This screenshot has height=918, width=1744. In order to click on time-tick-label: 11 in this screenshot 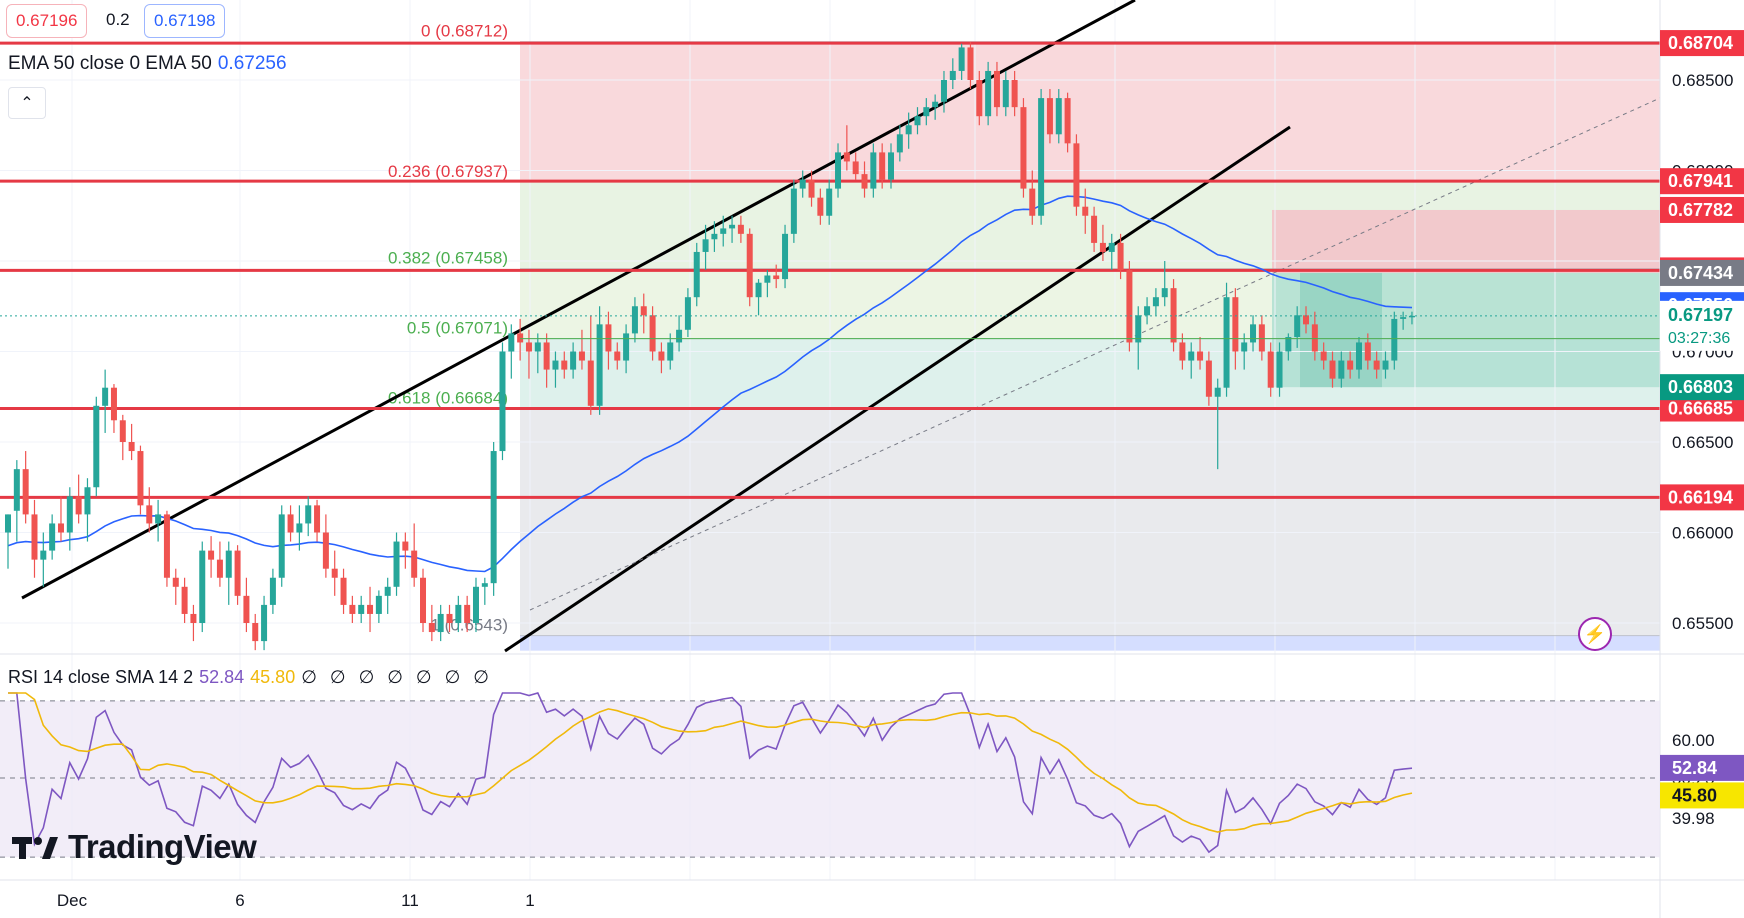, I will do `click(410, 900)`.